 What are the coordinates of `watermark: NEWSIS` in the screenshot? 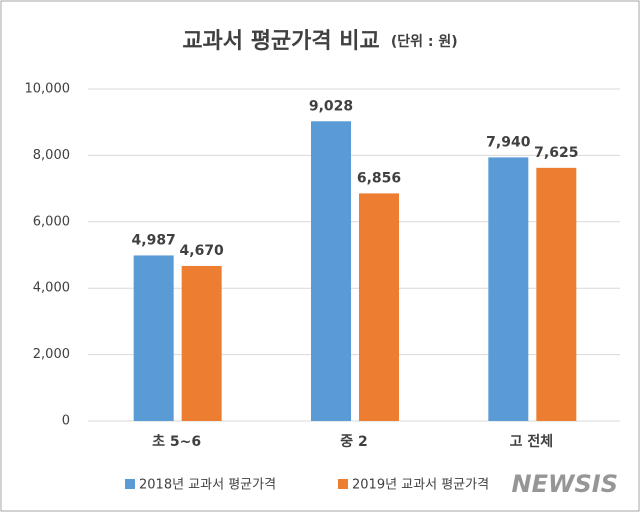 It's located at (565, 484).